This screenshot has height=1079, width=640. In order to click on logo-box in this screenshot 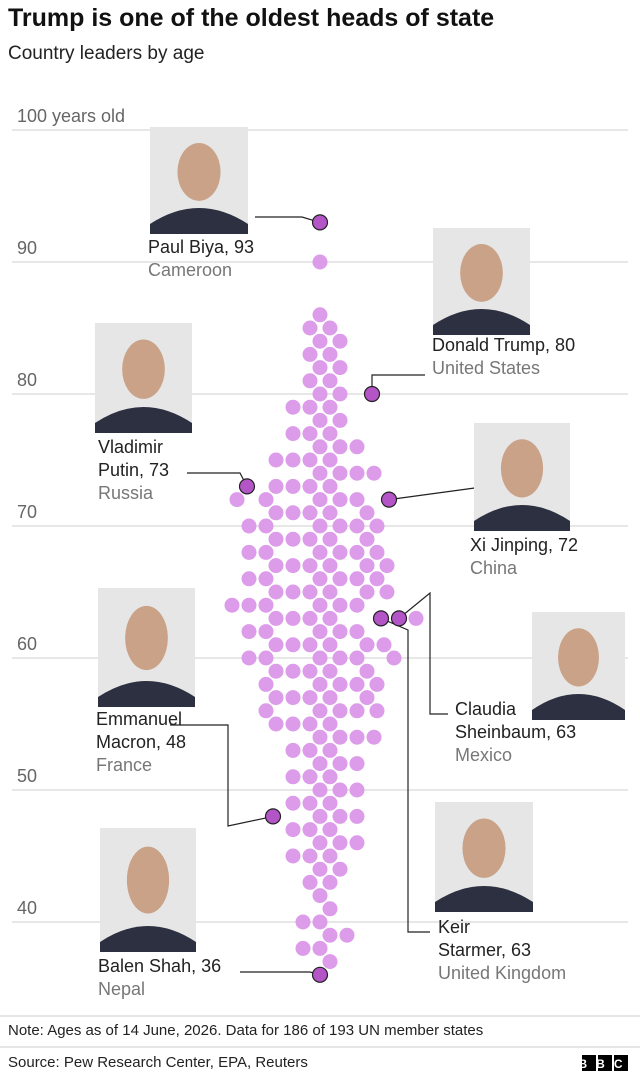, I will do `click(621, 1063)`.